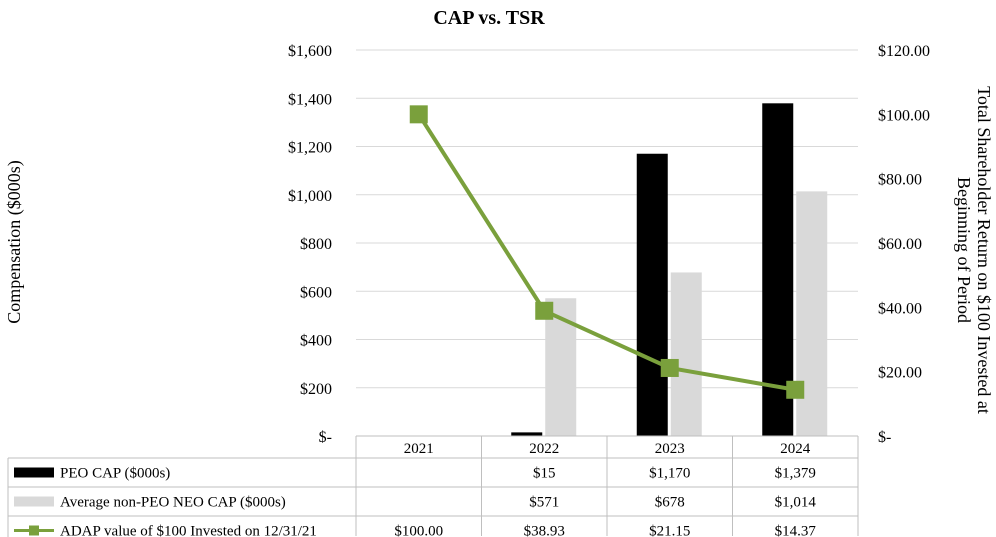  What do you see at coordinates (310, 148) in the screenshot?
I see `left-tick-label: $1,200` at bounding box center [310, 148].